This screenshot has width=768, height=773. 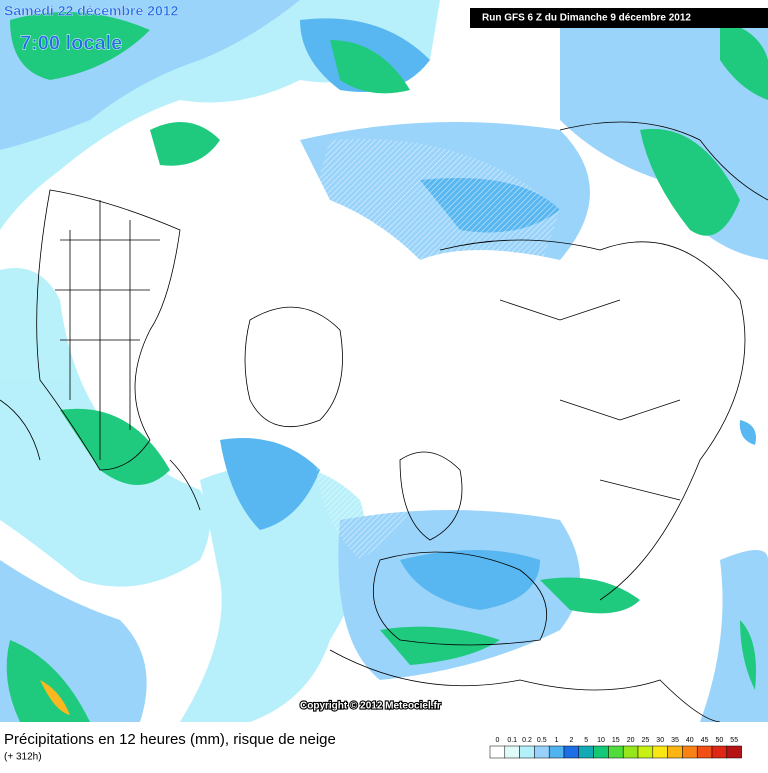 What do you see at coordinates (71, 43) in the screenshot?
I see `time-title: 7:00 locale` at bounding box center [71, 43].